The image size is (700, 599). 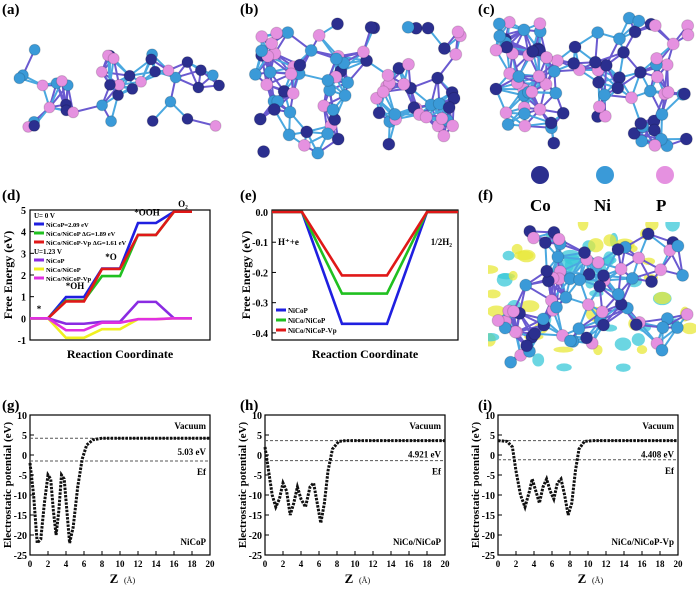 What do you see at coordinates (44, 216) in the screenshot?
I see `legend-group-title: U= 0 V` at bounding box center [44, 216].